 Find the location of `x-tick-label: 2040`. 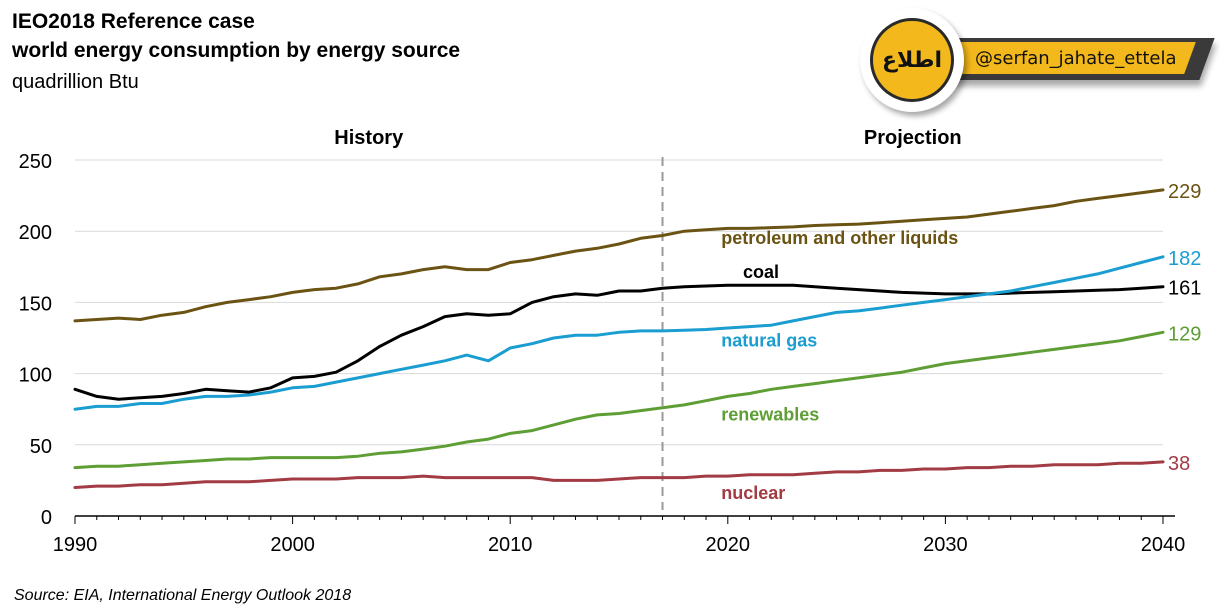

x-tick-label: 2040 is located at coordinates (1163, 545).